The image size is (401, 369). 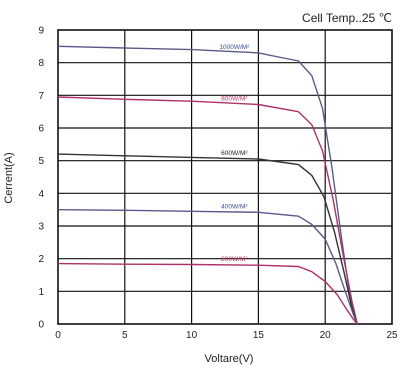 I want to click on y-tick-label: 4, so click(x=41, y=194).